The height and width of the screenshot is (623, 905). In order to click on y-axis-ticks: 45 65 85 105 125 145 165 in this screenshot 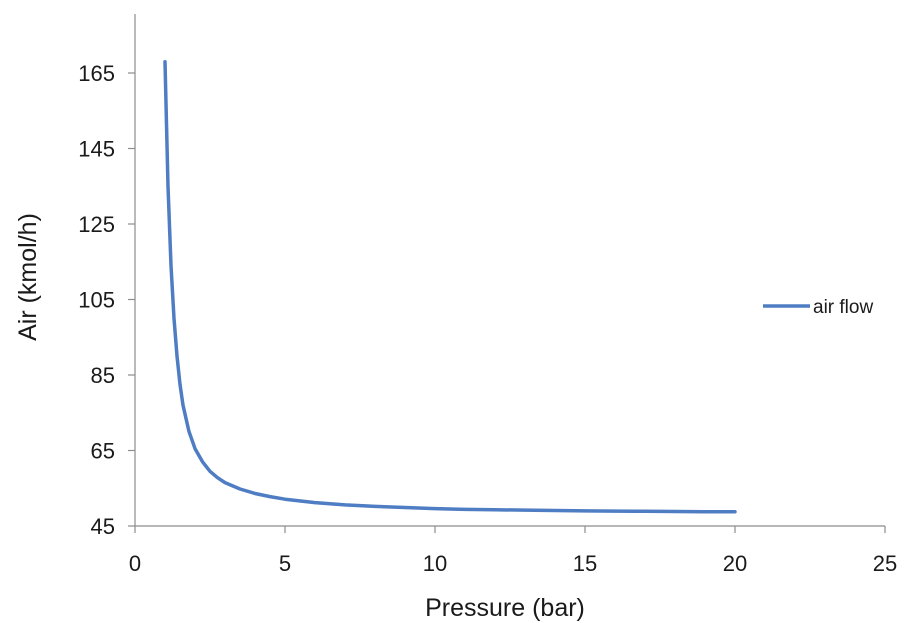, I will do `click(106, 300)`.